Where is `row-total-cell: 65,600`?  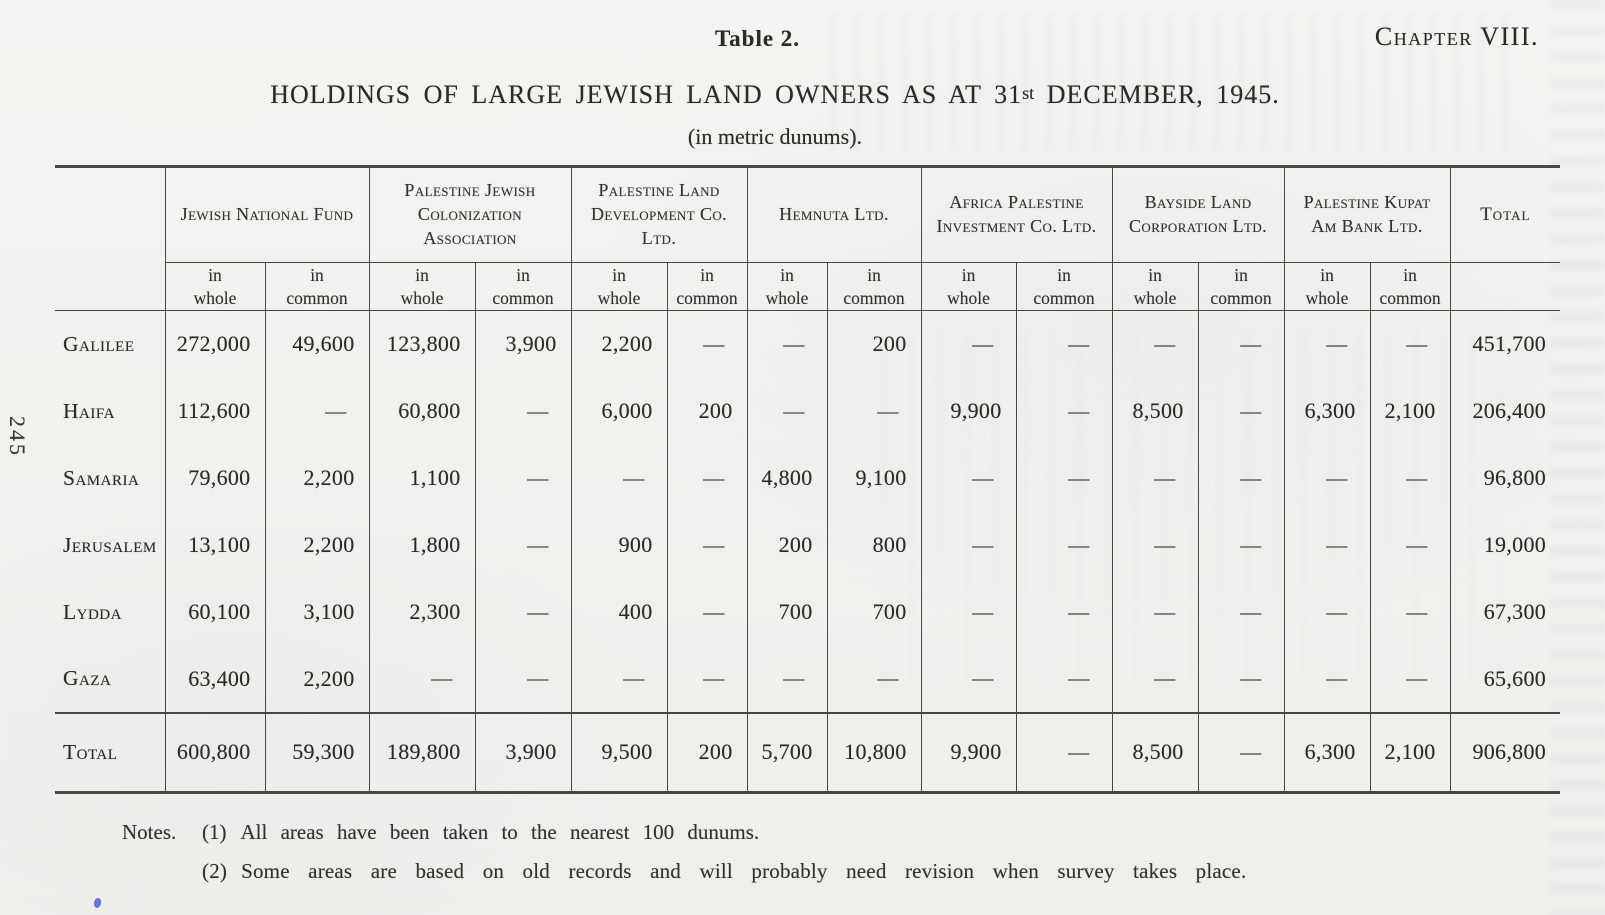
row-total-cell: 65,600 is located at coordinates (1505, 679).